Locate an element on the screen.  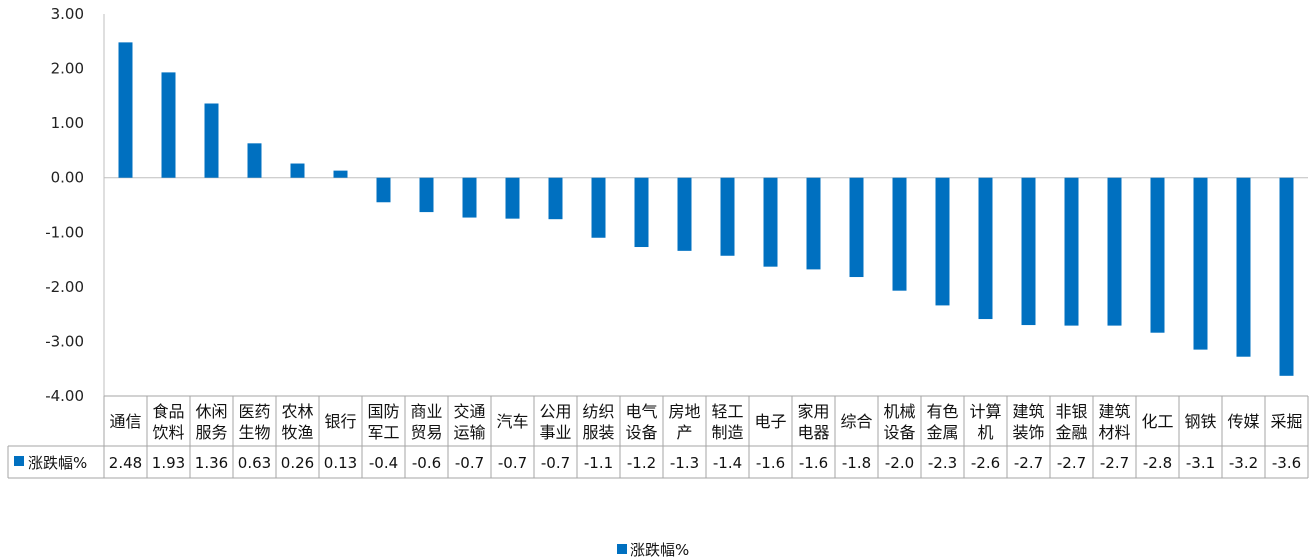
legend-swatch is located at coordinates (622, 549).